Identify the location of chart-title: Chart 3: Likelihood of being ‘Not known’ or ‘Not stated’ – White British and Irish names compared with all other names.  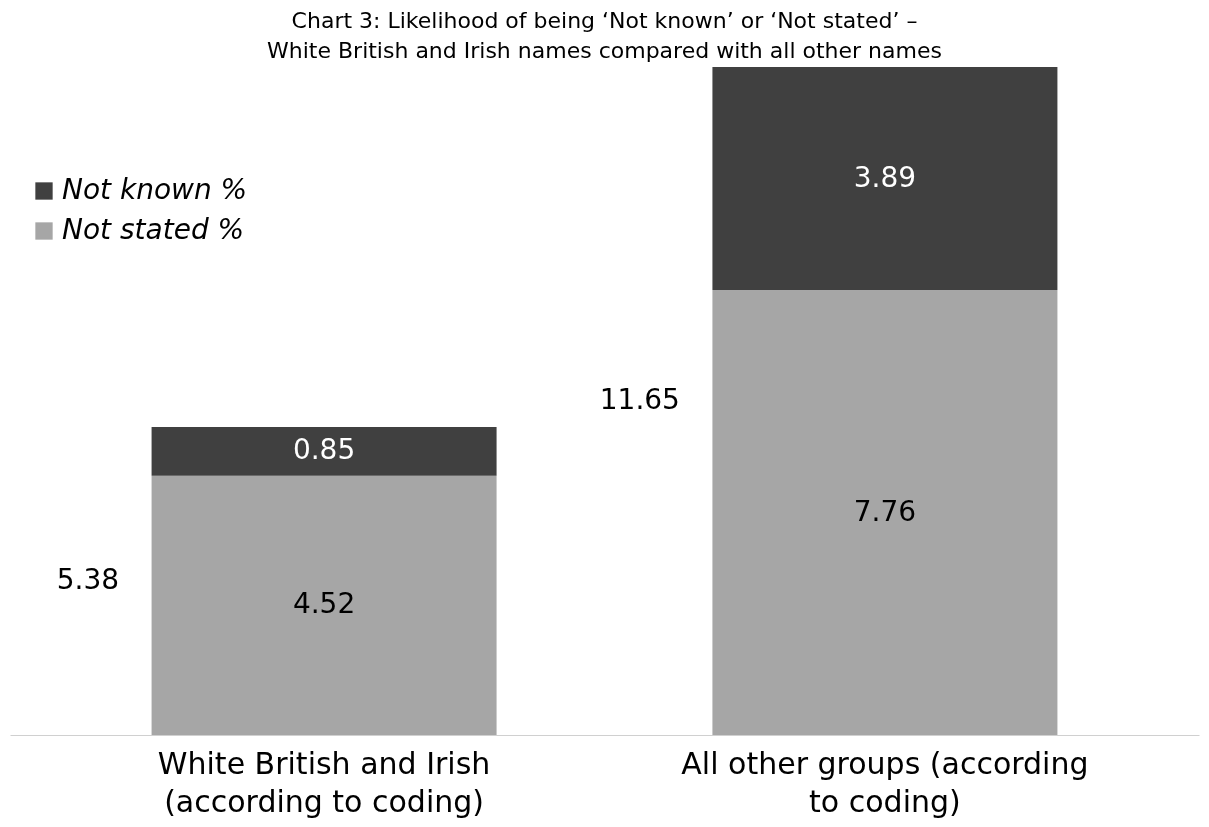
(604, 35).